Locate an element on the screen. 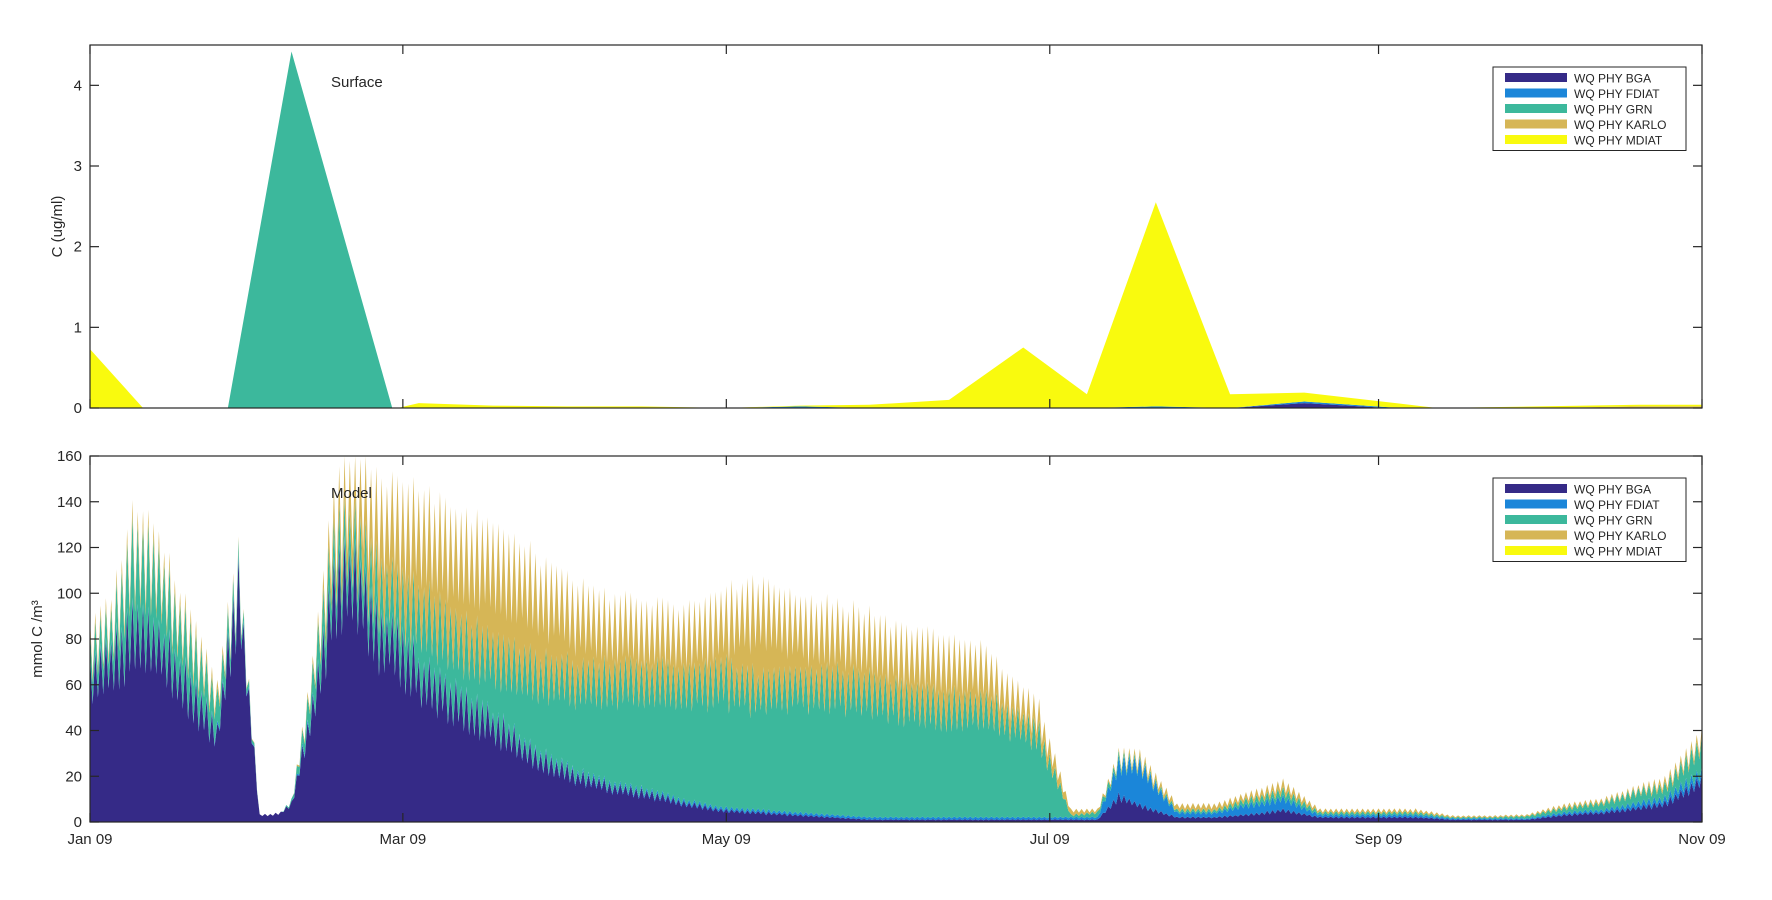  x-tick-label: May 09 is located at coordinates (726, 839).